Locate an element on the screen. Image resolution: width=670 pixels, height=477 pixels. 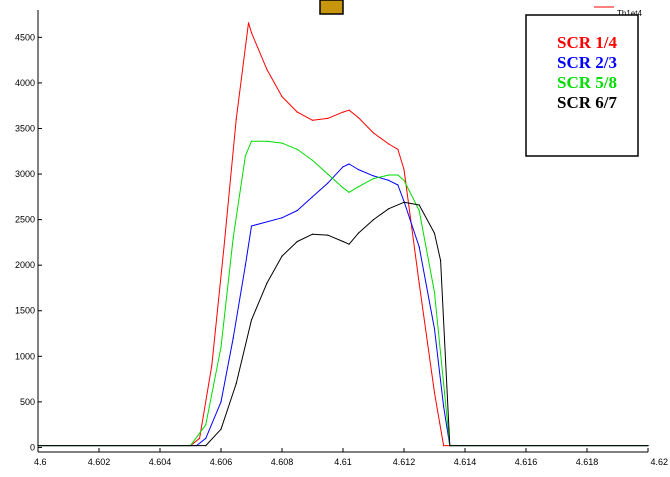
y-tick-label: 4500 is located at coordinates (25, 37).